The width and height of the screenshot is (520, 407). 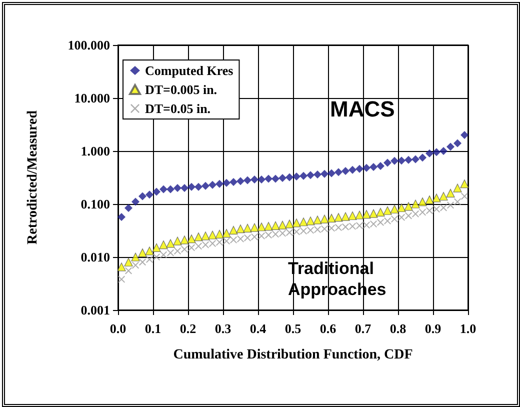 What do you see at coordinates (95, 257) in the screenshot?
I see `y-tick-label: 0.010` at bounding box center [95, 257].